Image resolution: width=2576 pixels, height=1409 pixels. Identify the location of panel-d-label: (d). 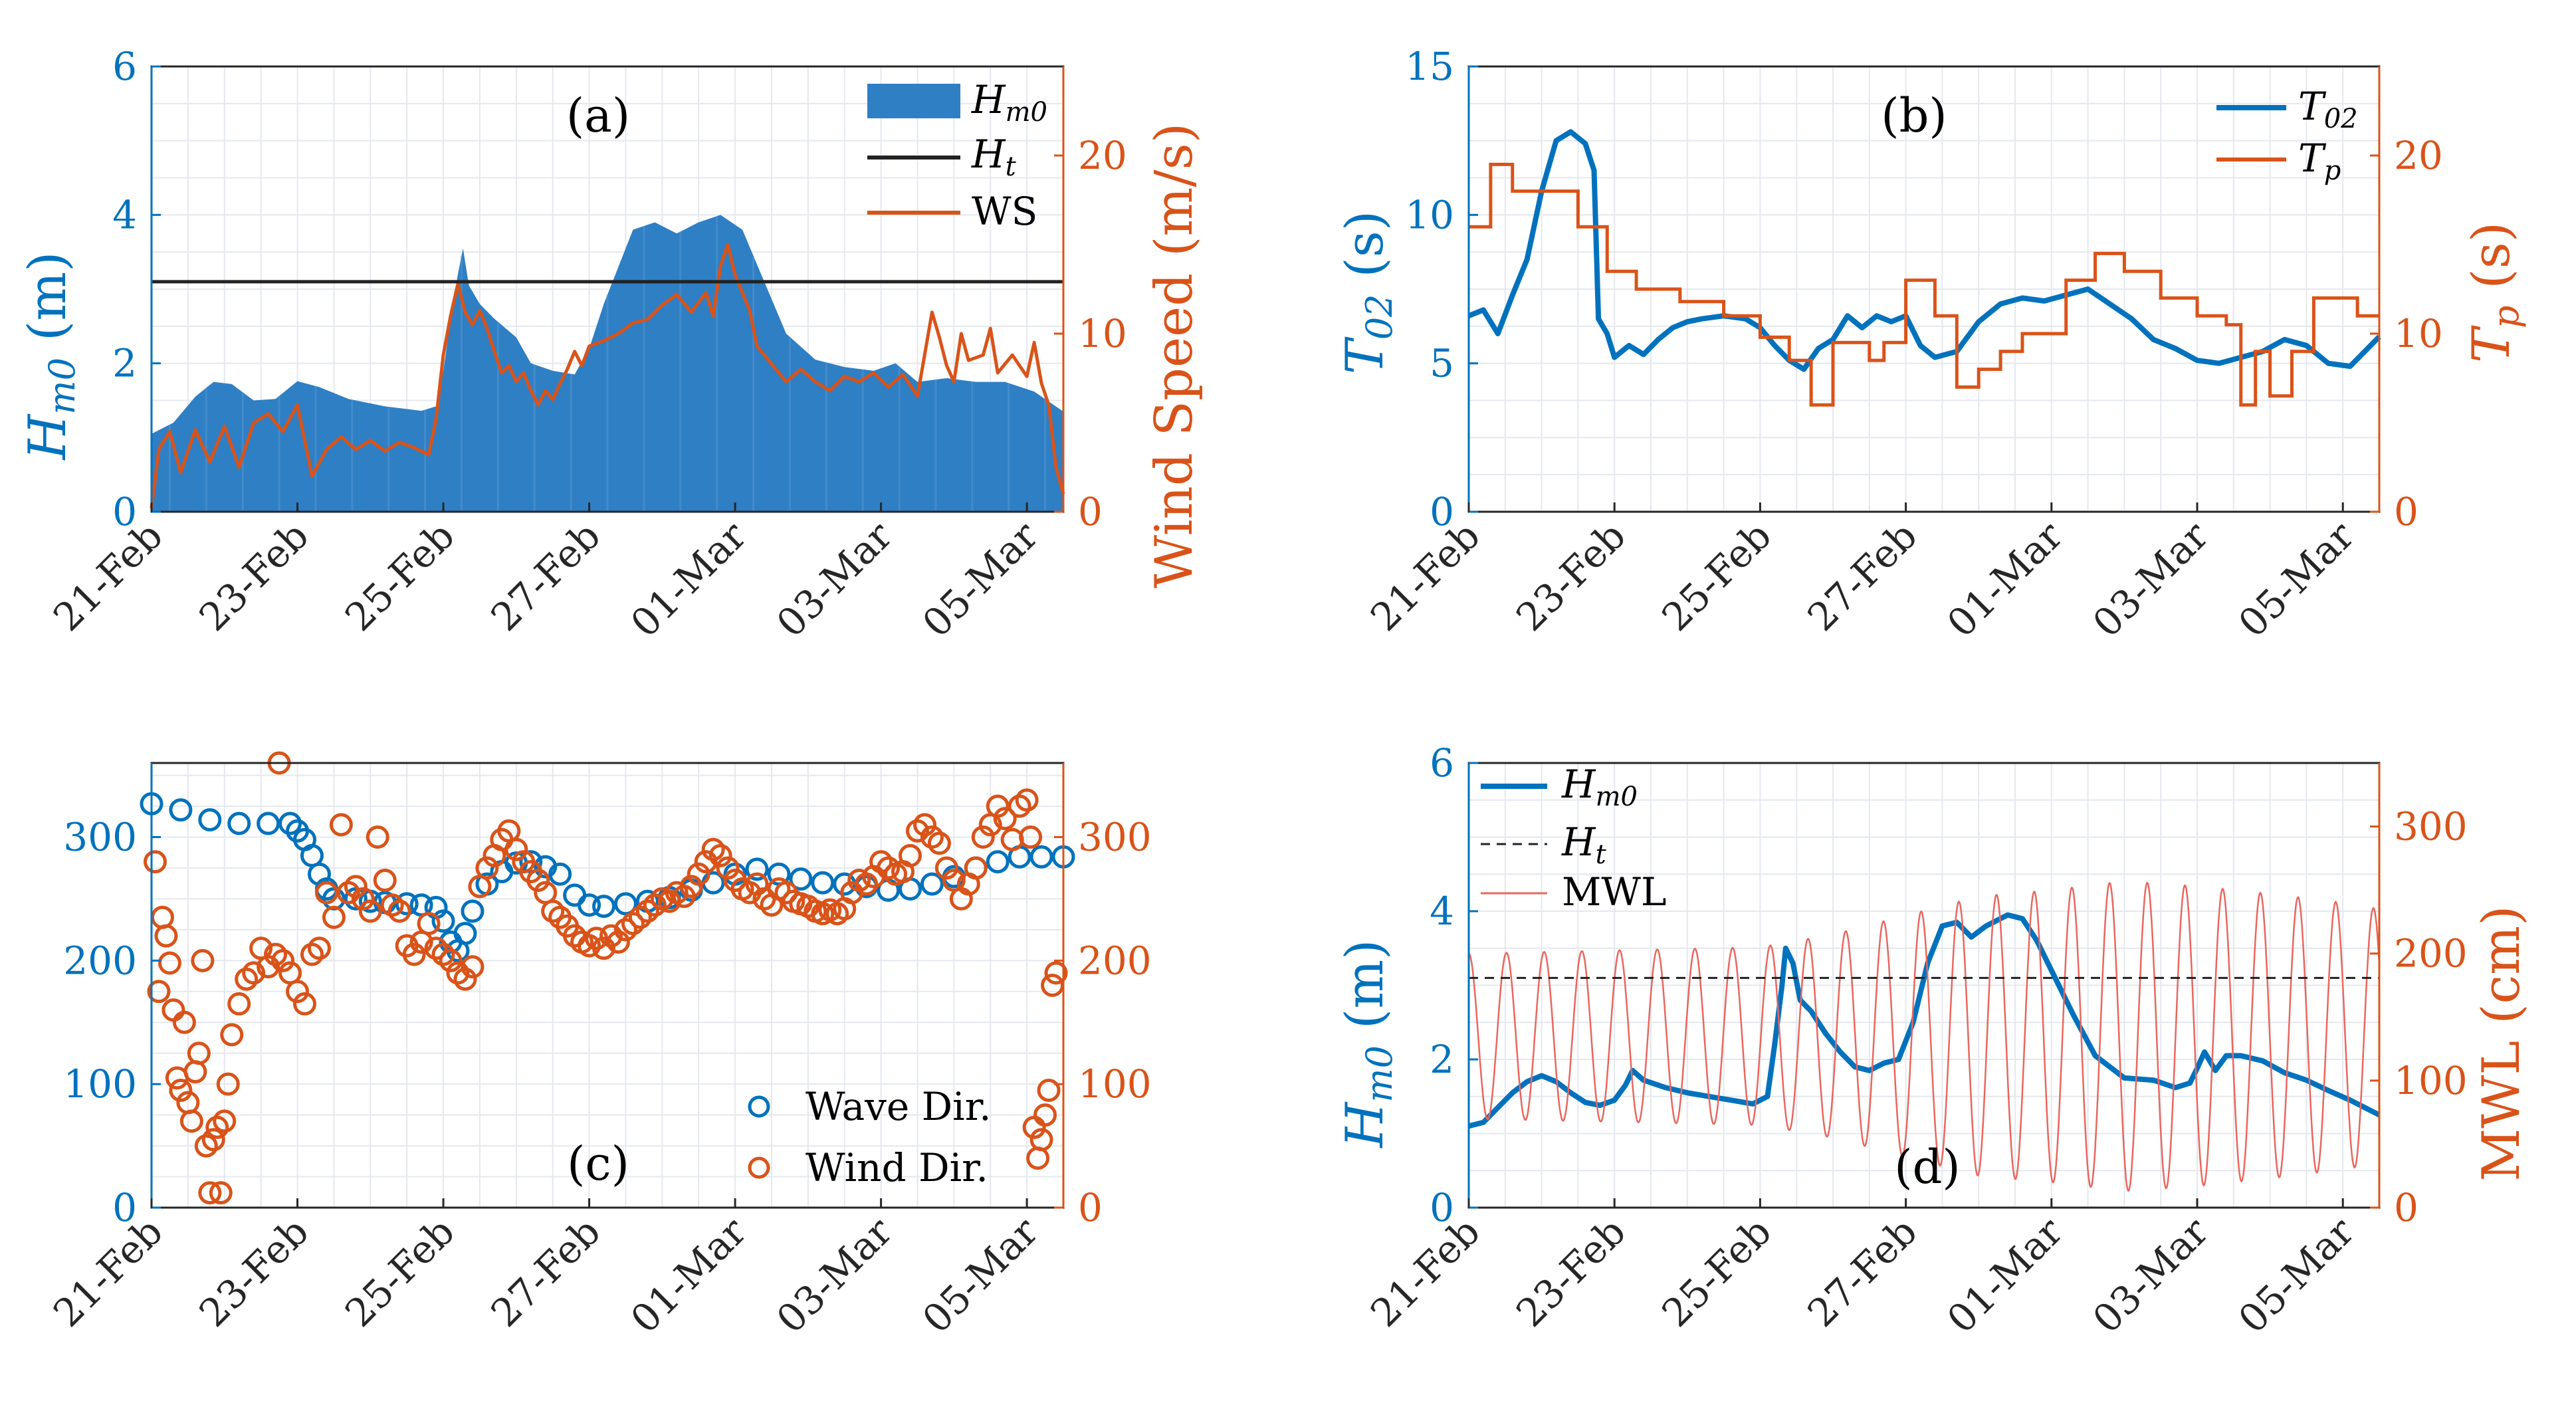
(1927, 1167).